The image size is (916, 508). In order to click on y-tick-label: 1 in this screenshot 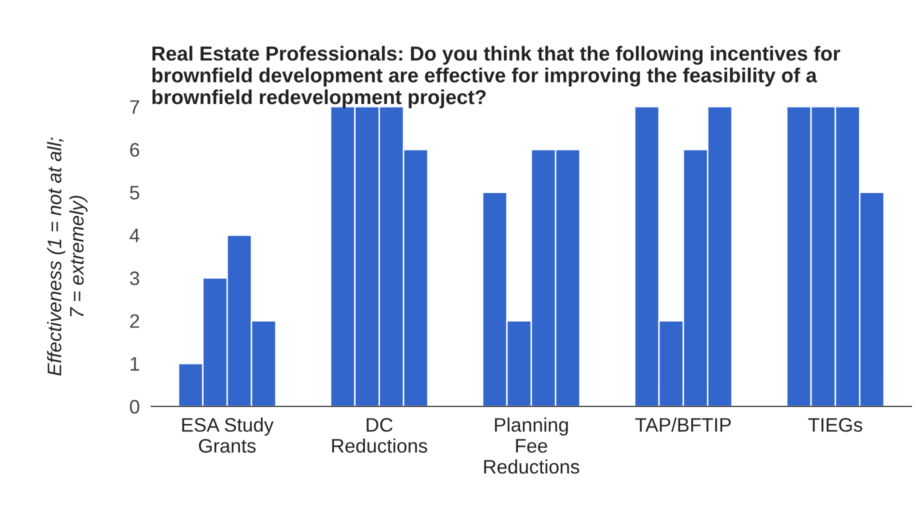, I will do `click(135, 364)`.